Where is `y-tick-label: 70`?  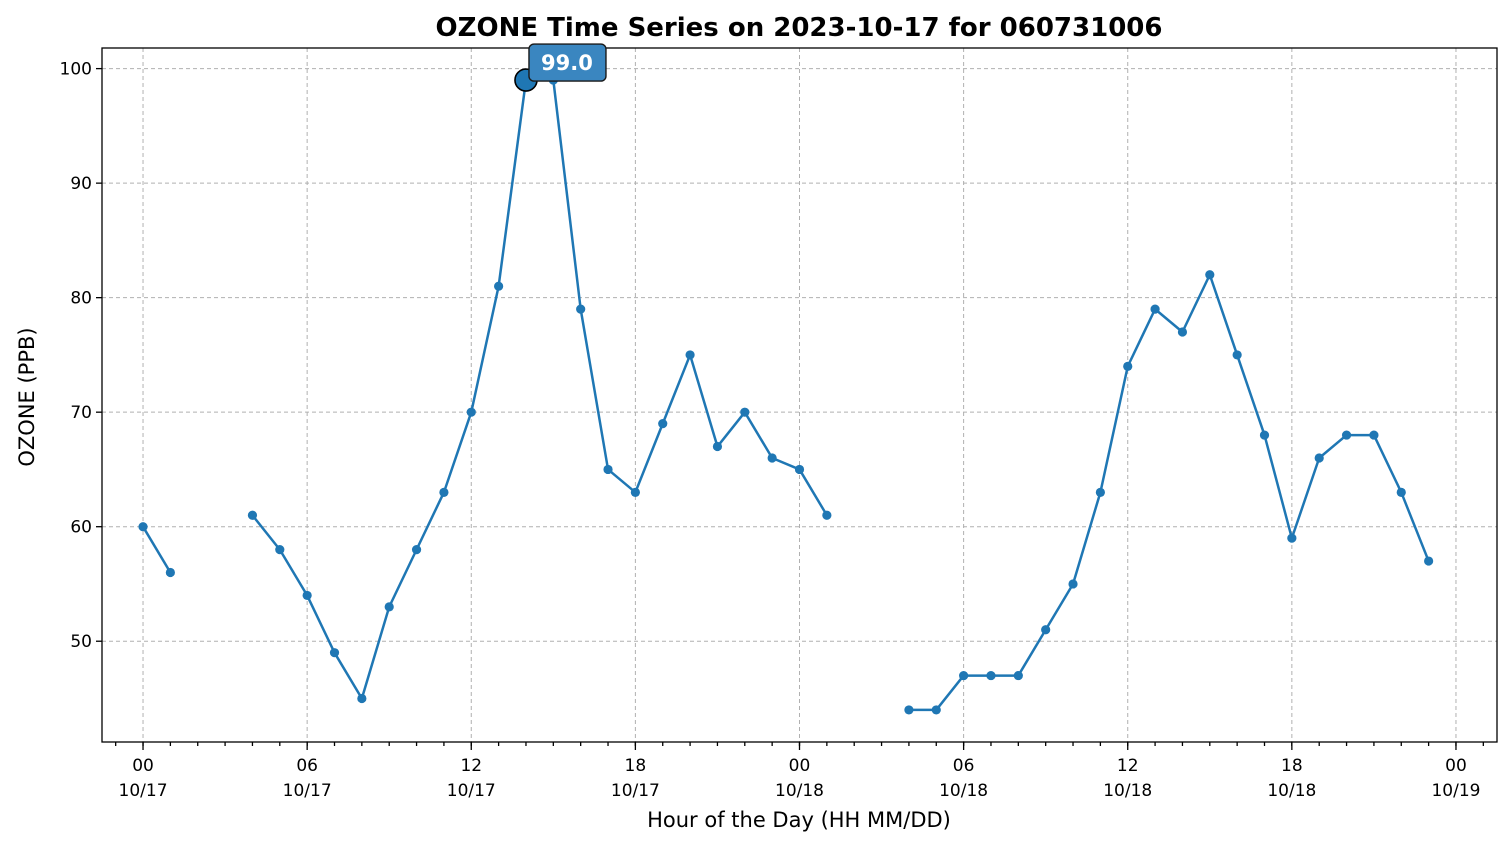 y-tick-label: 70 is located at coordinates (81, 413).